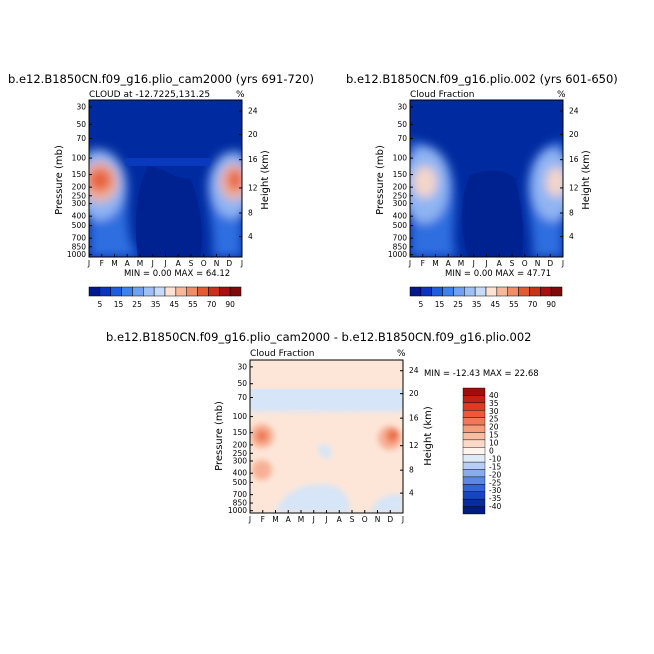 The height and width of the screenshot is (654, 654). I want to click on colorbar-label: -15, so click(495, 466).